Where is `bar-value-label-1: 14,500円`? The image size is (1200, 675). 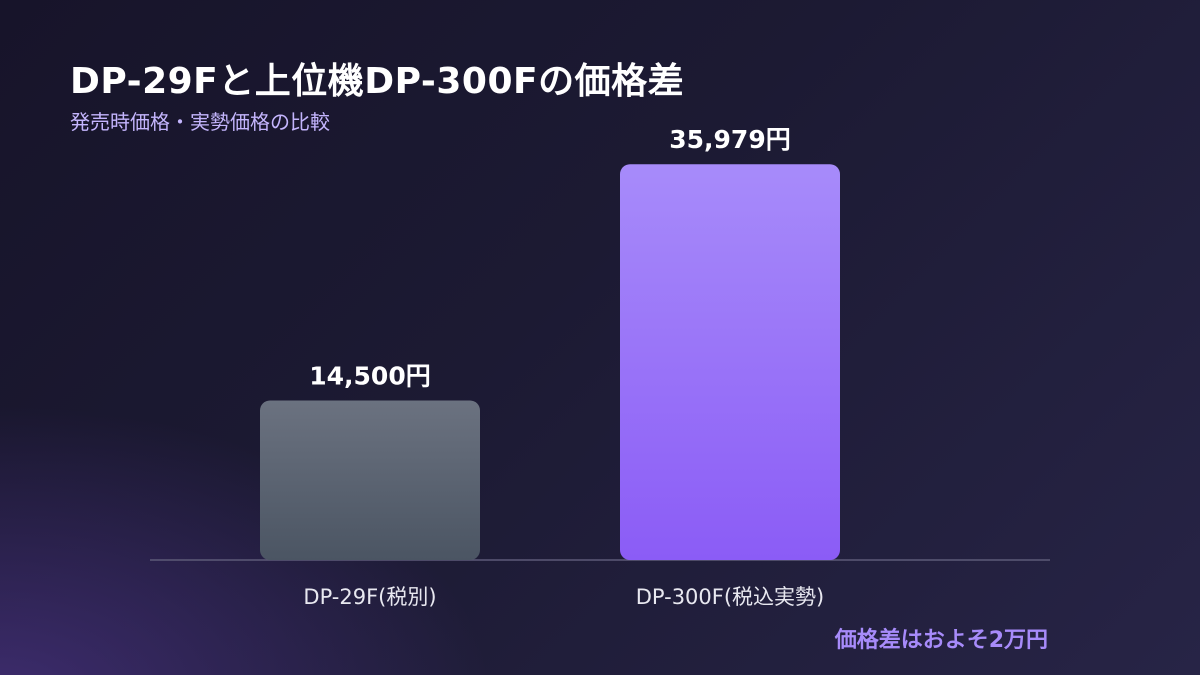
bar-value-label-1: 14,500円 is located at coordinates (369, 376).